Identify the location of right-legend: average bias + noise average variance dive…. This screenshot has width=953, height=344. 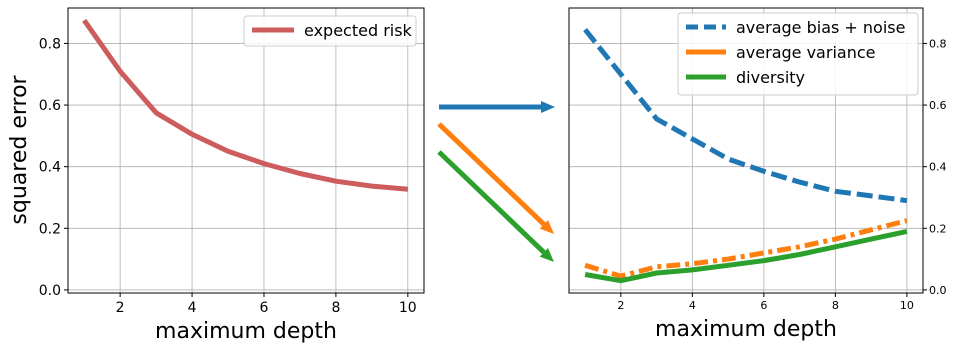
(798, 54).